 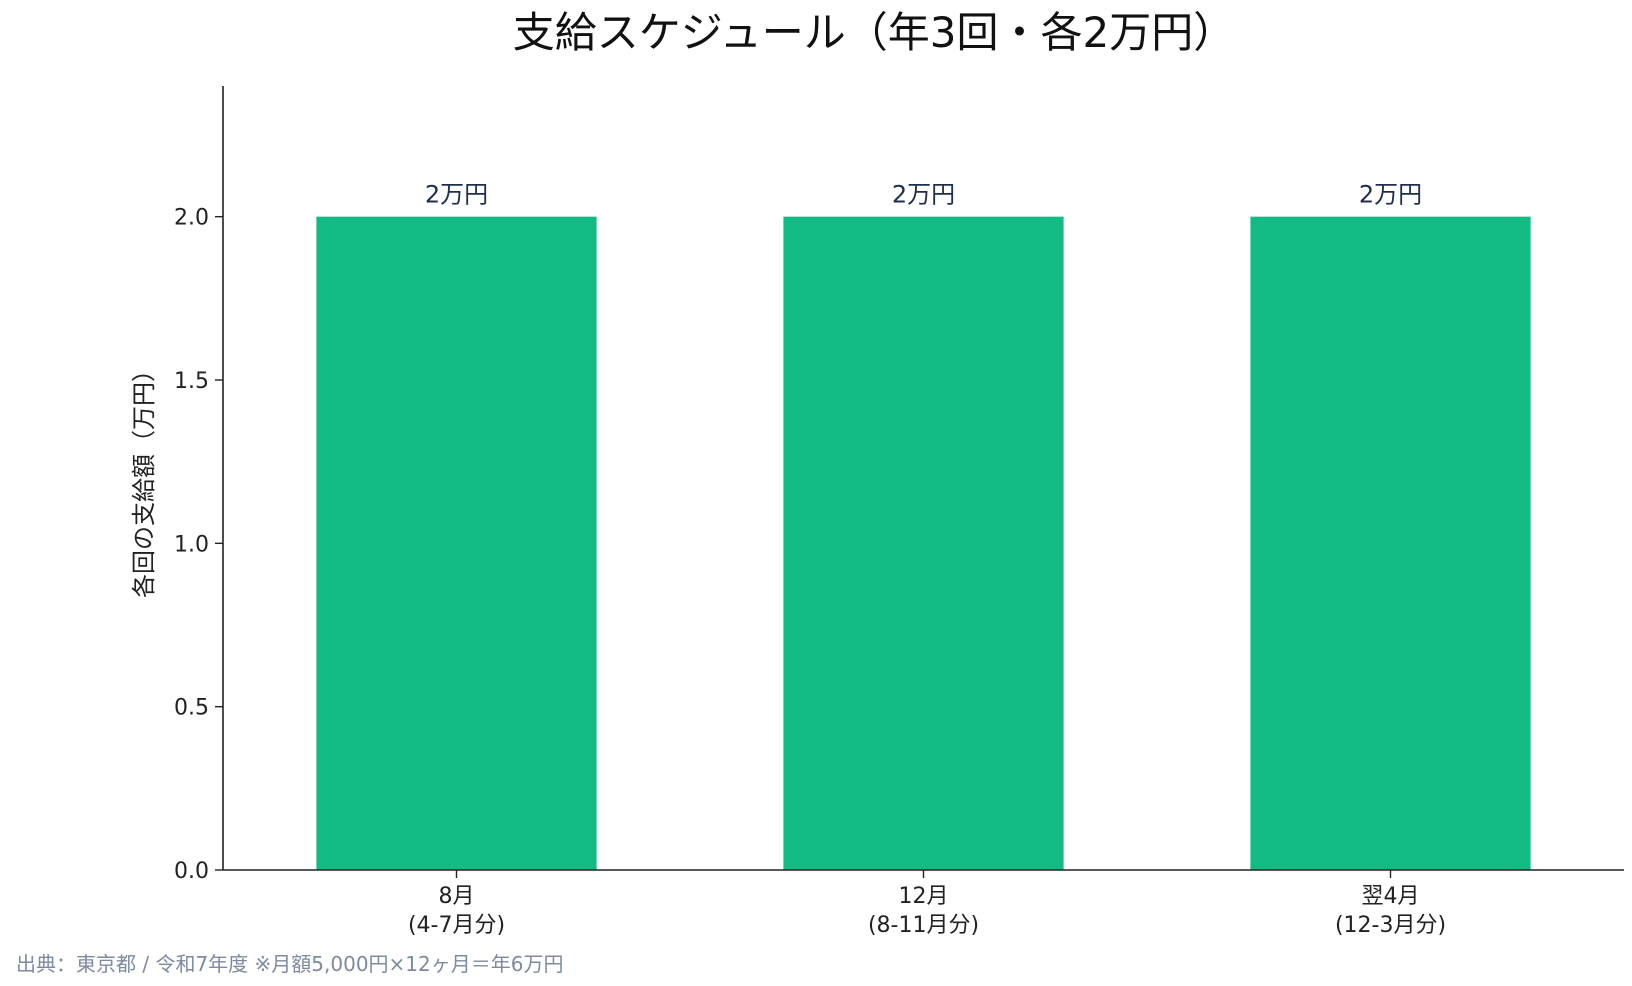 I want to click on y-tick-label: 0.5, so click(x=191, y=708).